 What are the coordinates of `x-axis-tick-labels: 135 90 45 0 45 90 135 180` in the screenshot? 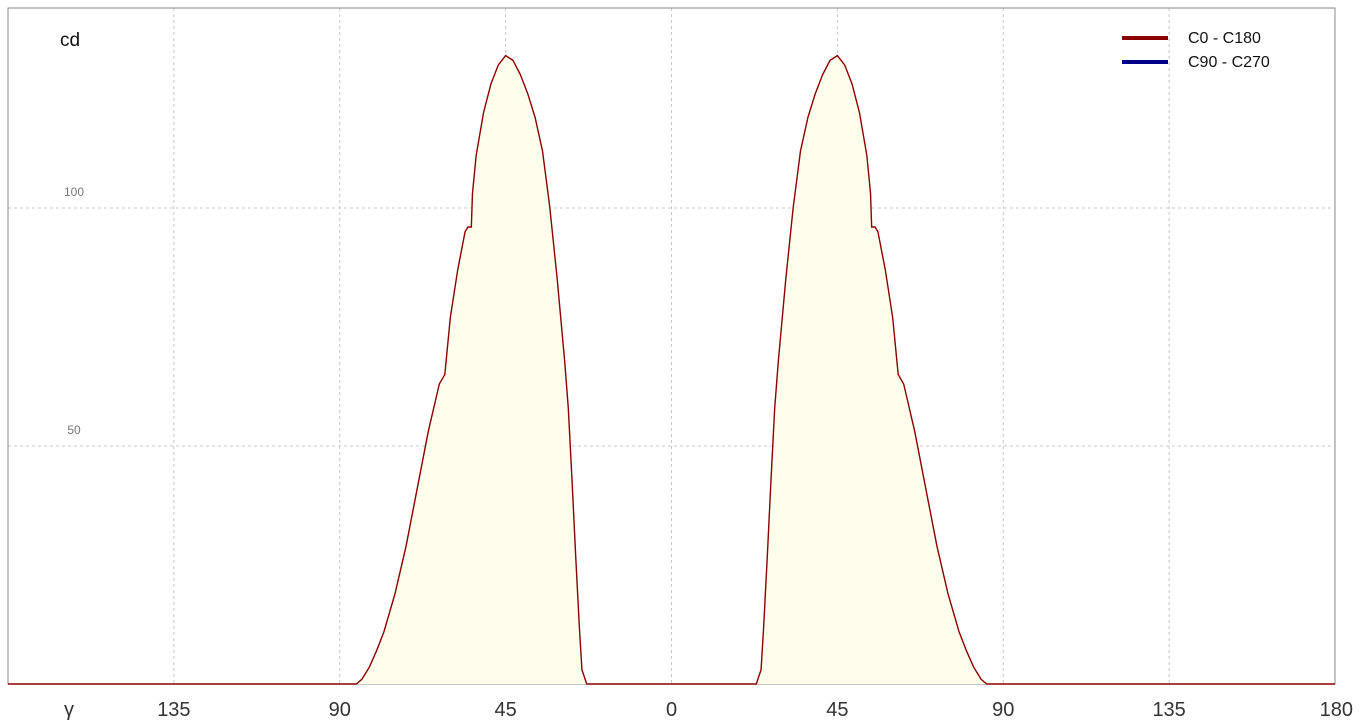 It's located at (755, 710).